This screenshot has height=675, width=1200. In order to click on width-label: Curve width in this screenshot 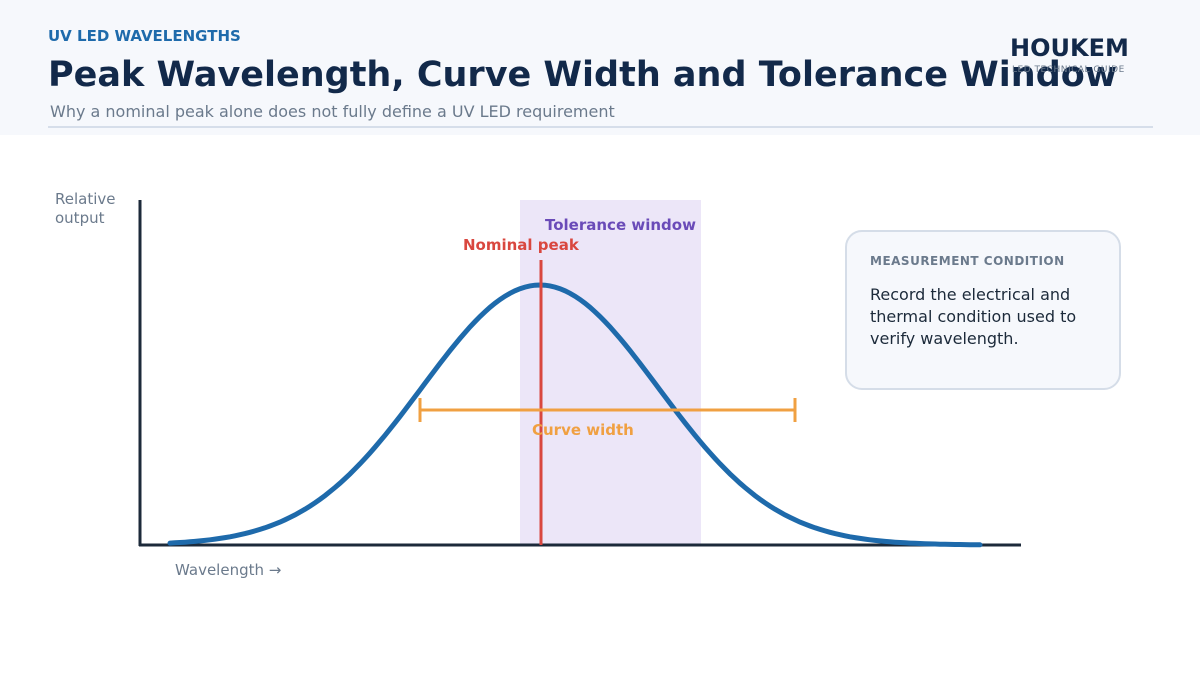, I will do `click(583, 430)`.